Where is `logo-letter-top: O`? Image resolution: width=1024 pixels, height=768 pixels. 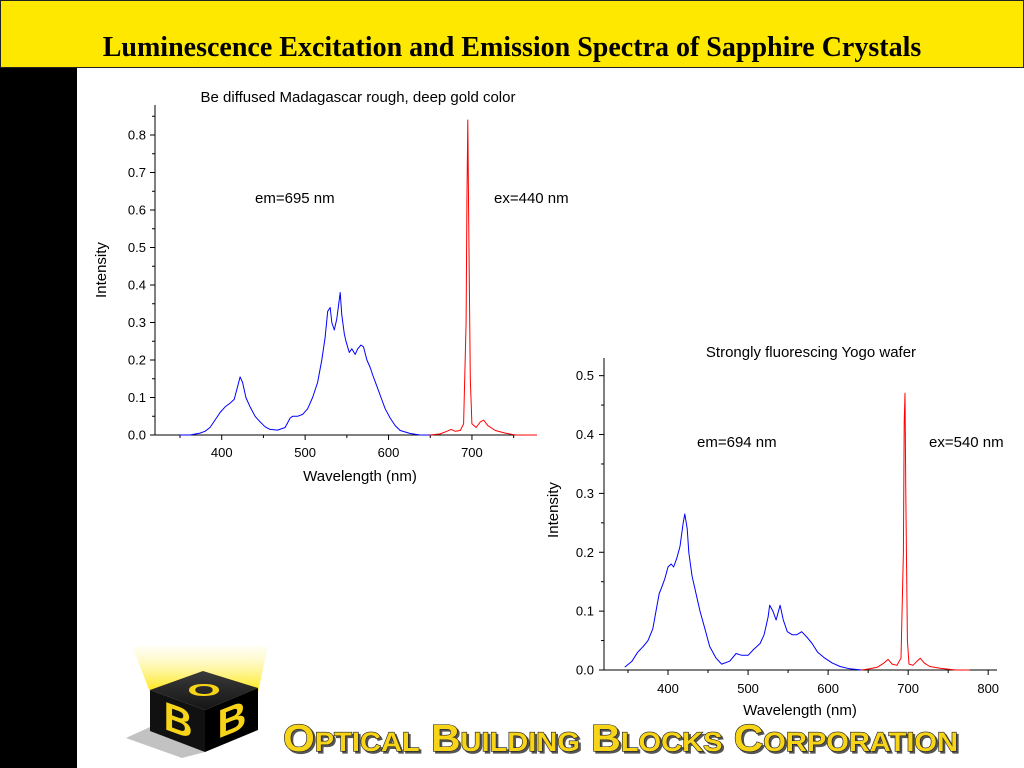
logo-letter-top: O is located at coordinates (204, 690).